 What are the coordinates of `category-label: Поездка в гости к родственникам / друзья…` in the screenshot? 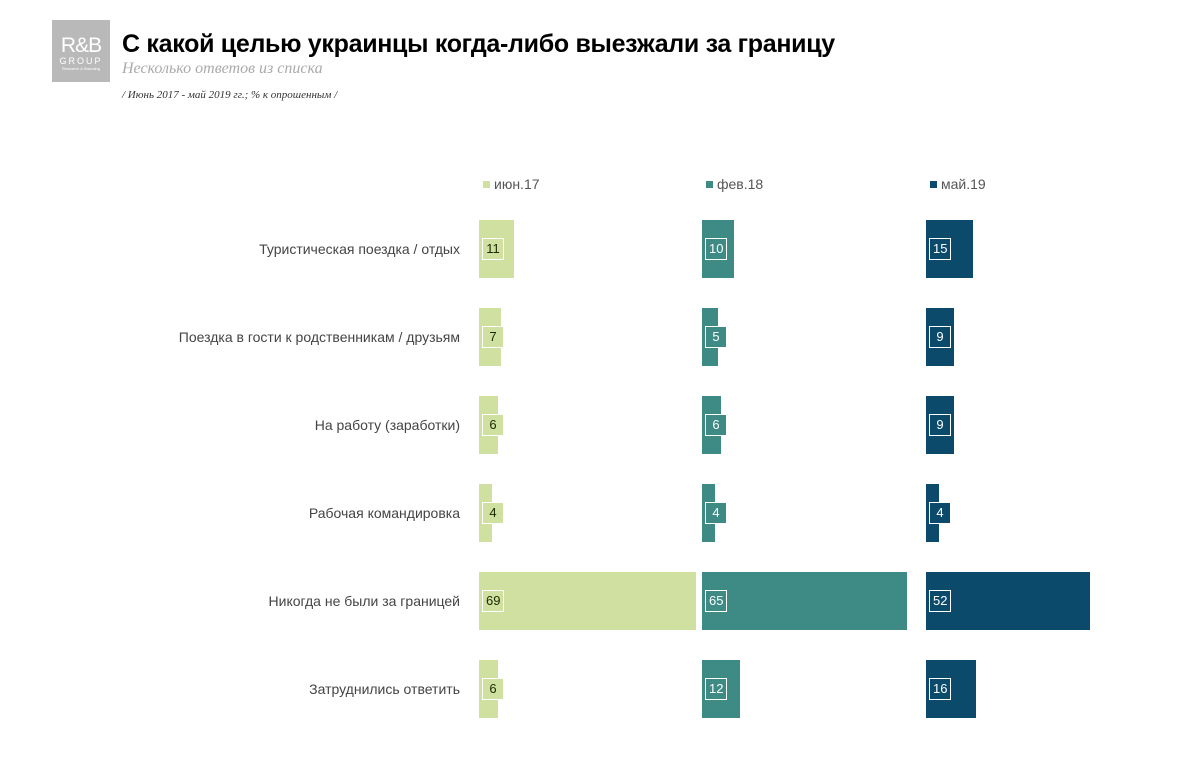 It's located at (319, 337).